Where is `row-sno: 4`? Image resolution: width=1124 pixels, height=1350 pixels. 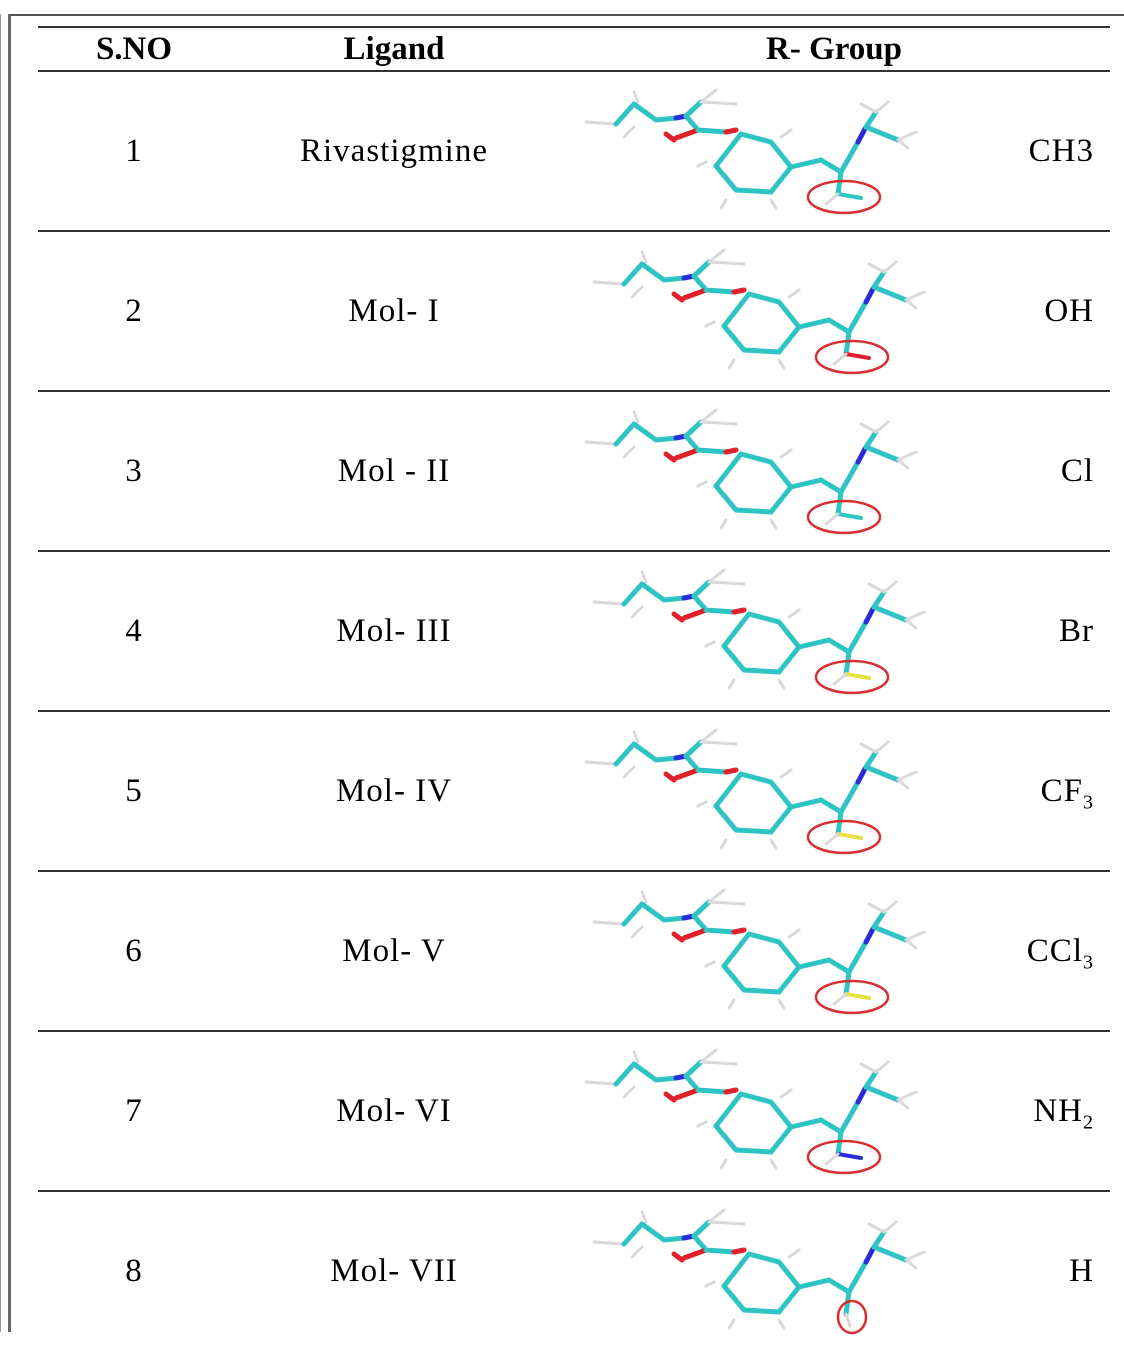 row-sno: 4 is located at coordinates (134, 631).